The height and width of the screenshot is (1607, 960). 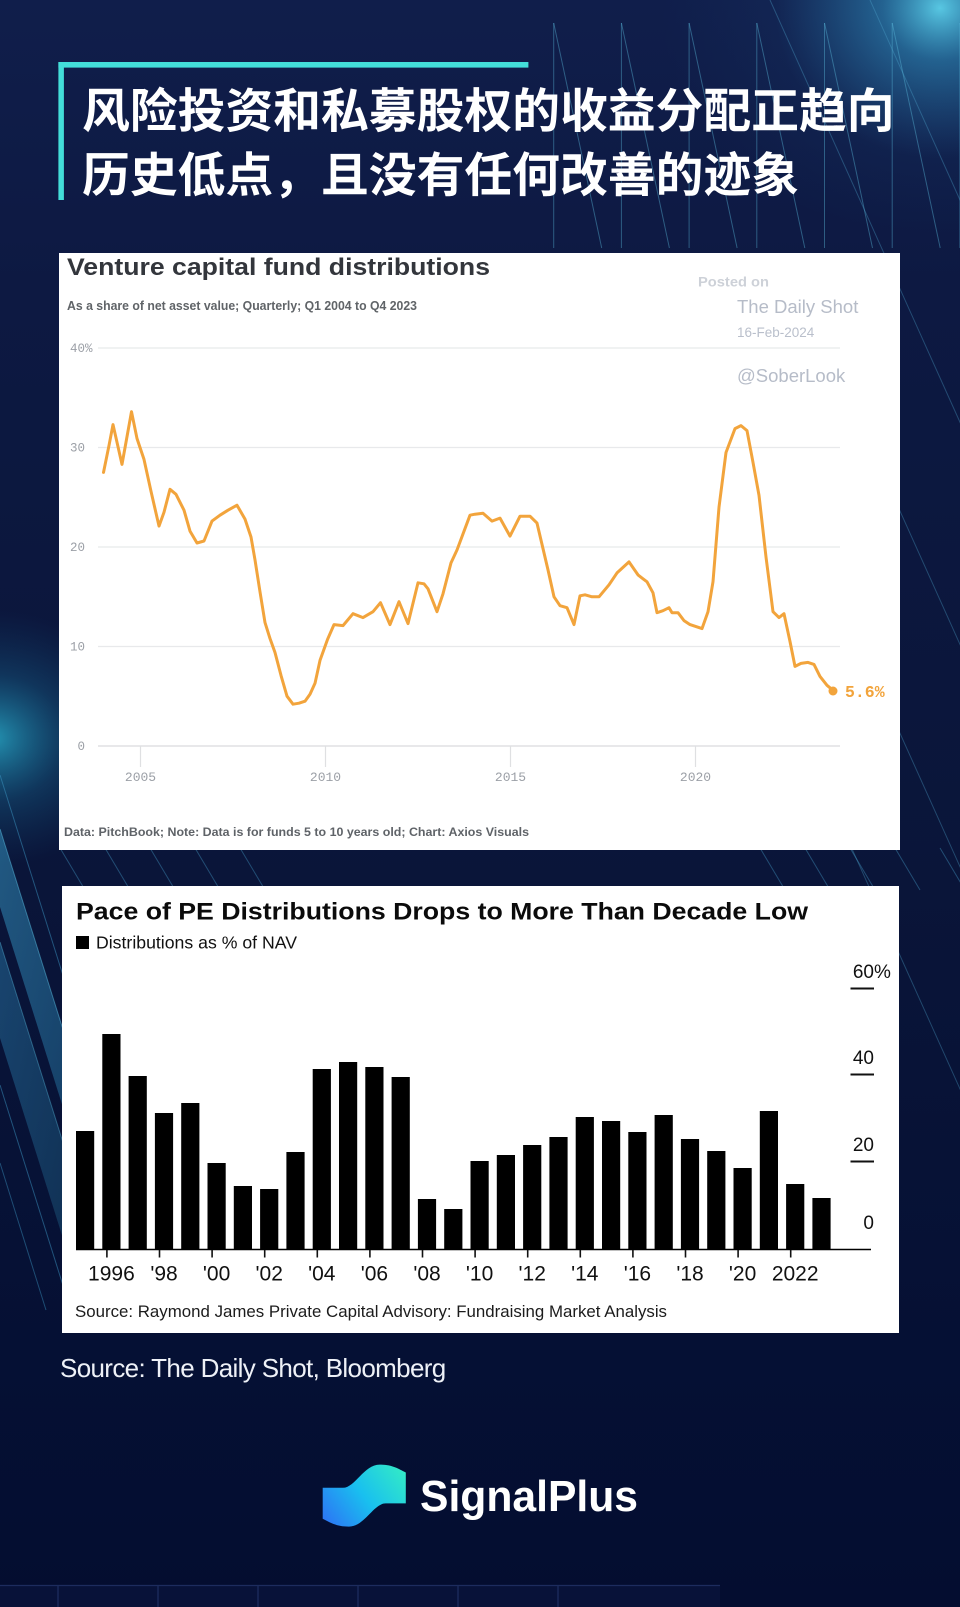 I want to click on svg-text: 2005, so click(x=140, y=777).